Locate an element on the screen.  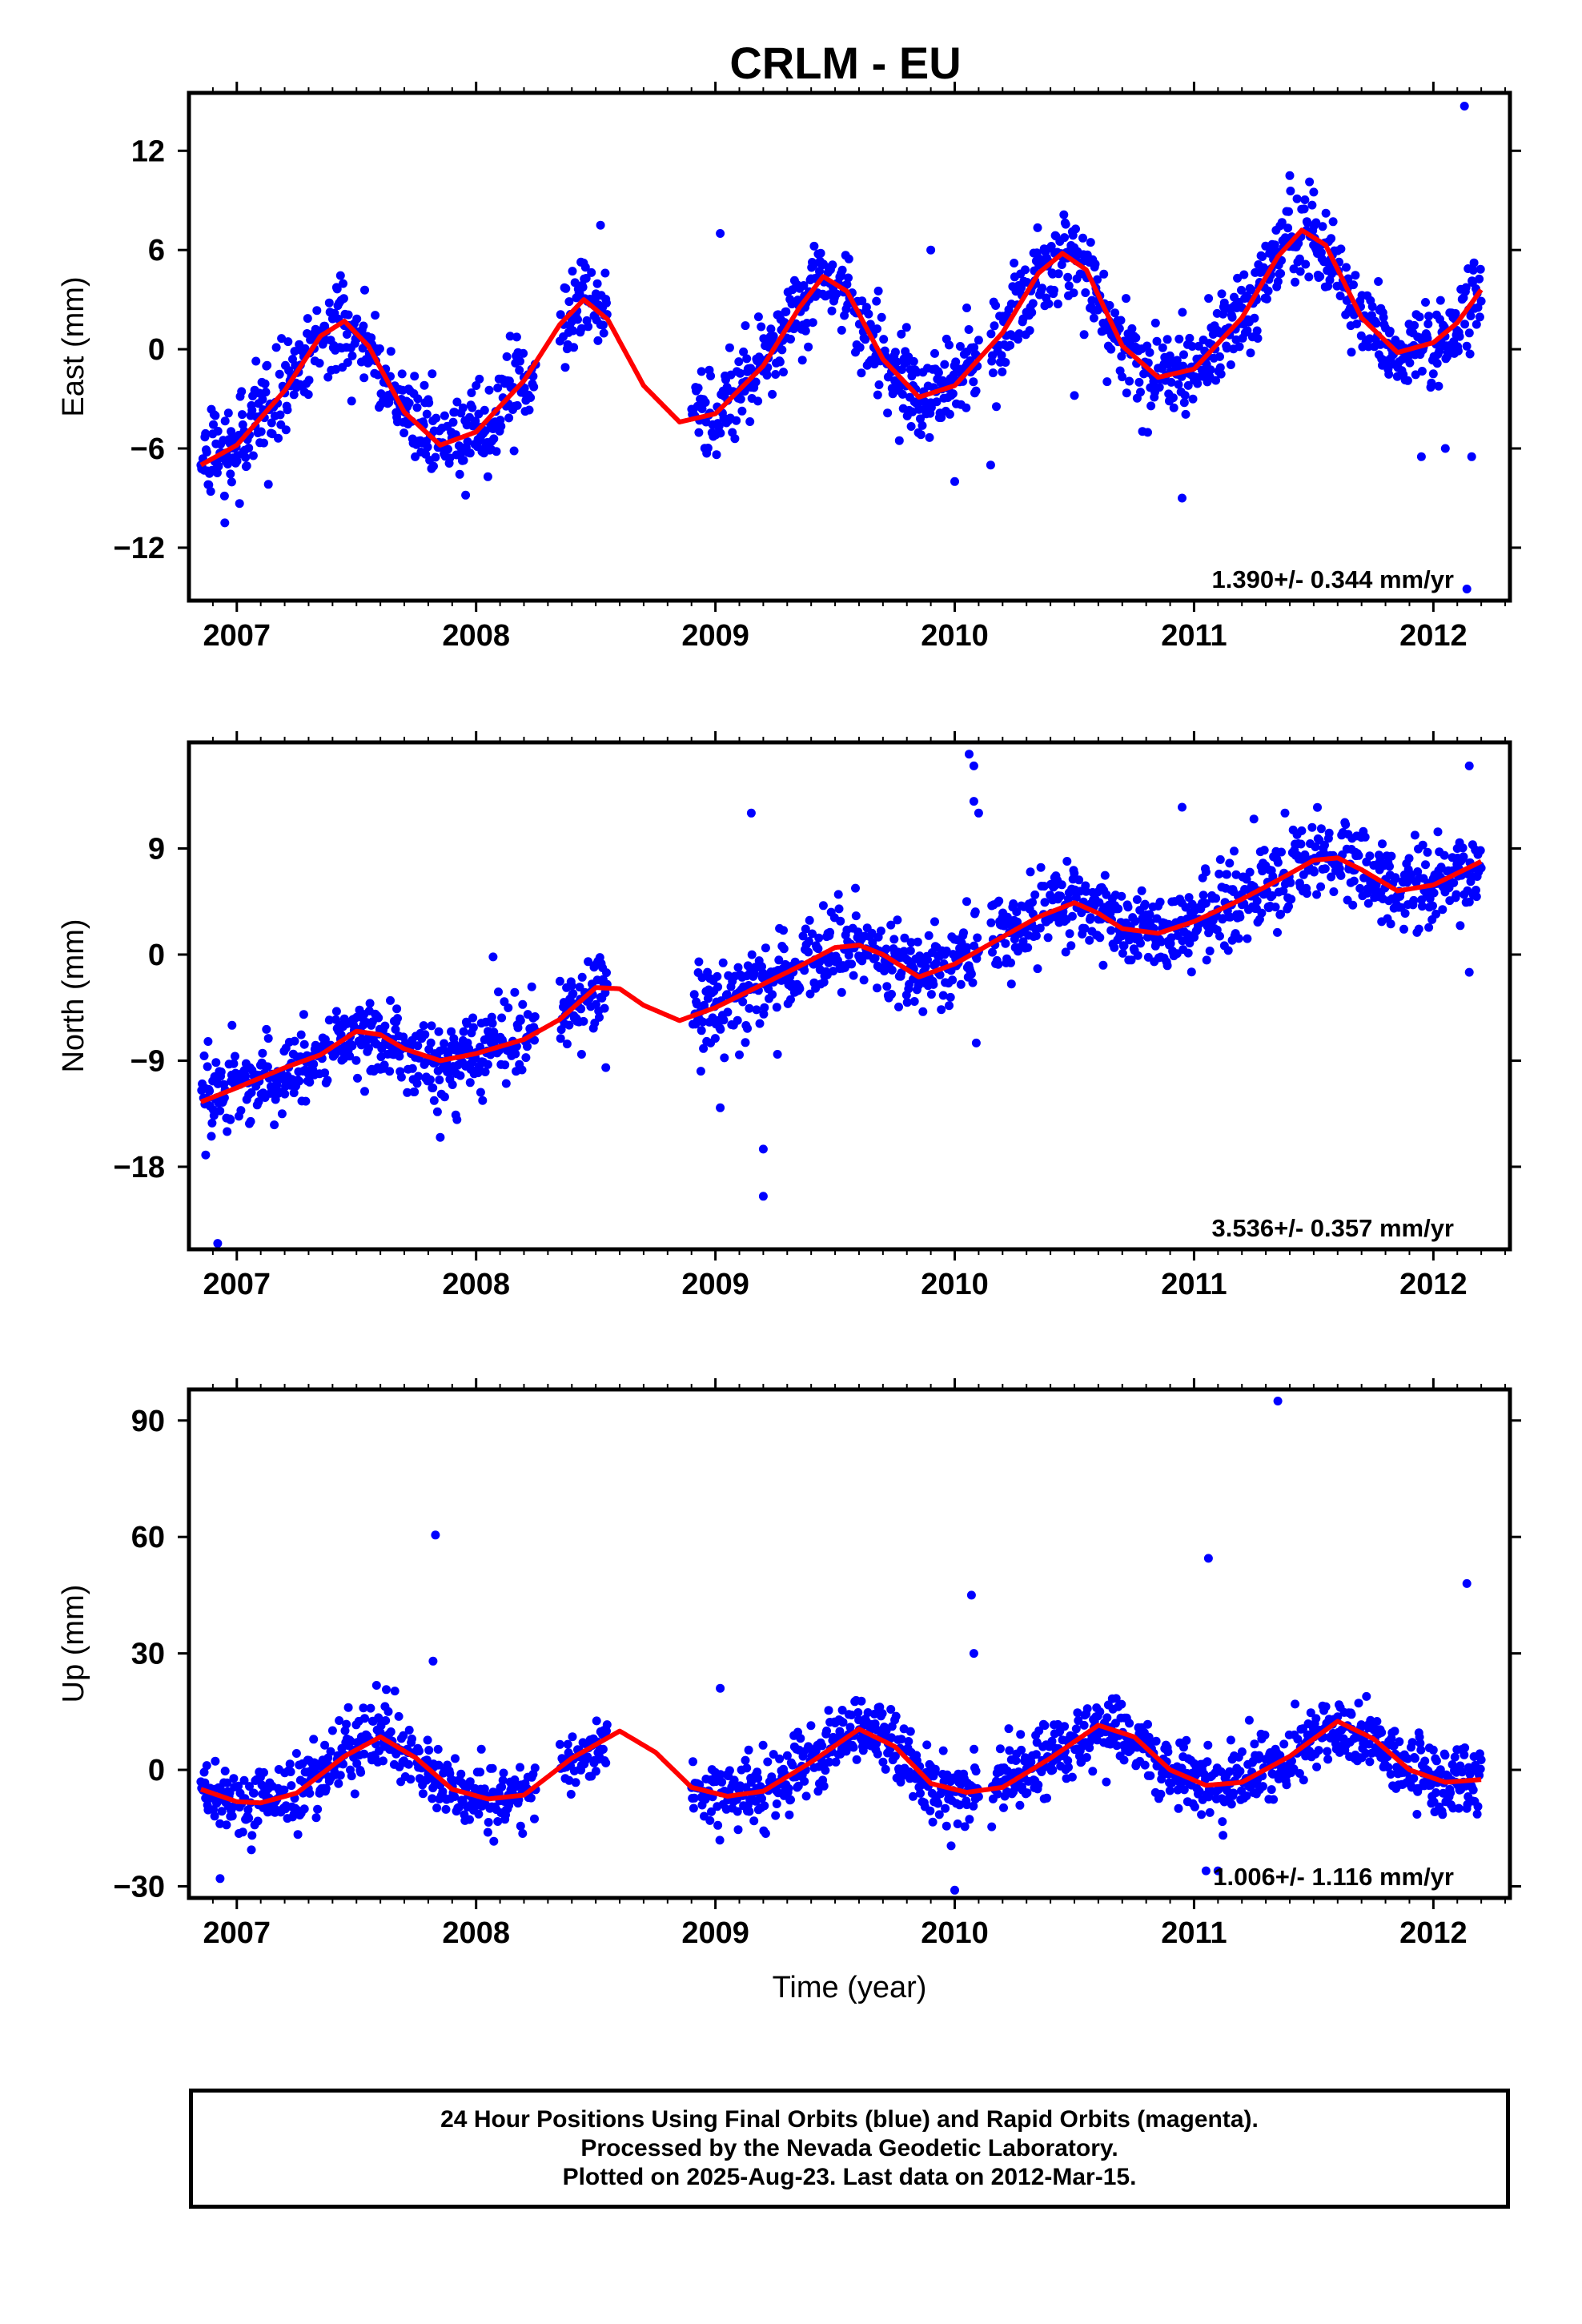
y-axis-label: East (mm) is located at coordinates (74, 346).